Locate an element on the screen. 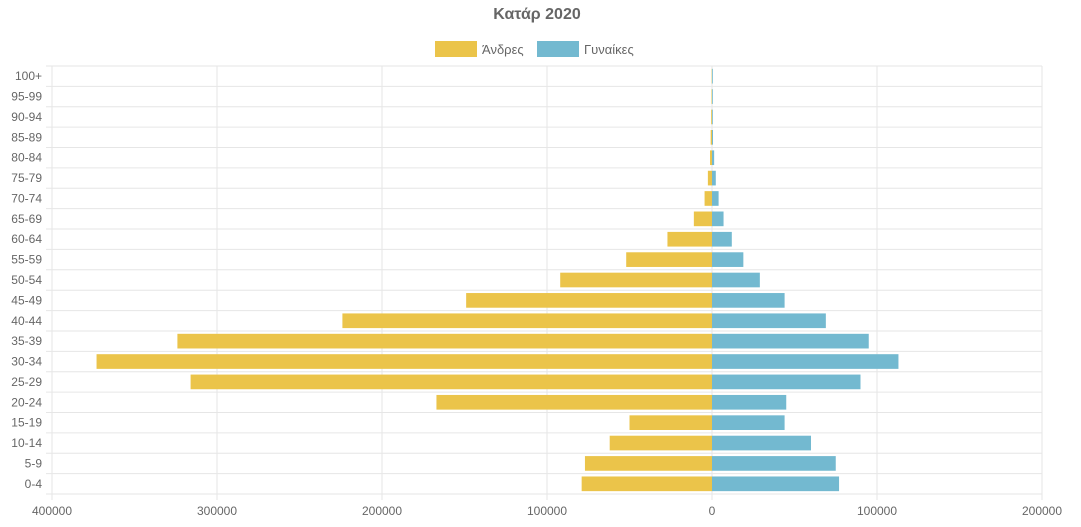  y-tick-label: 40-44 is located at coordinates (26, 321).